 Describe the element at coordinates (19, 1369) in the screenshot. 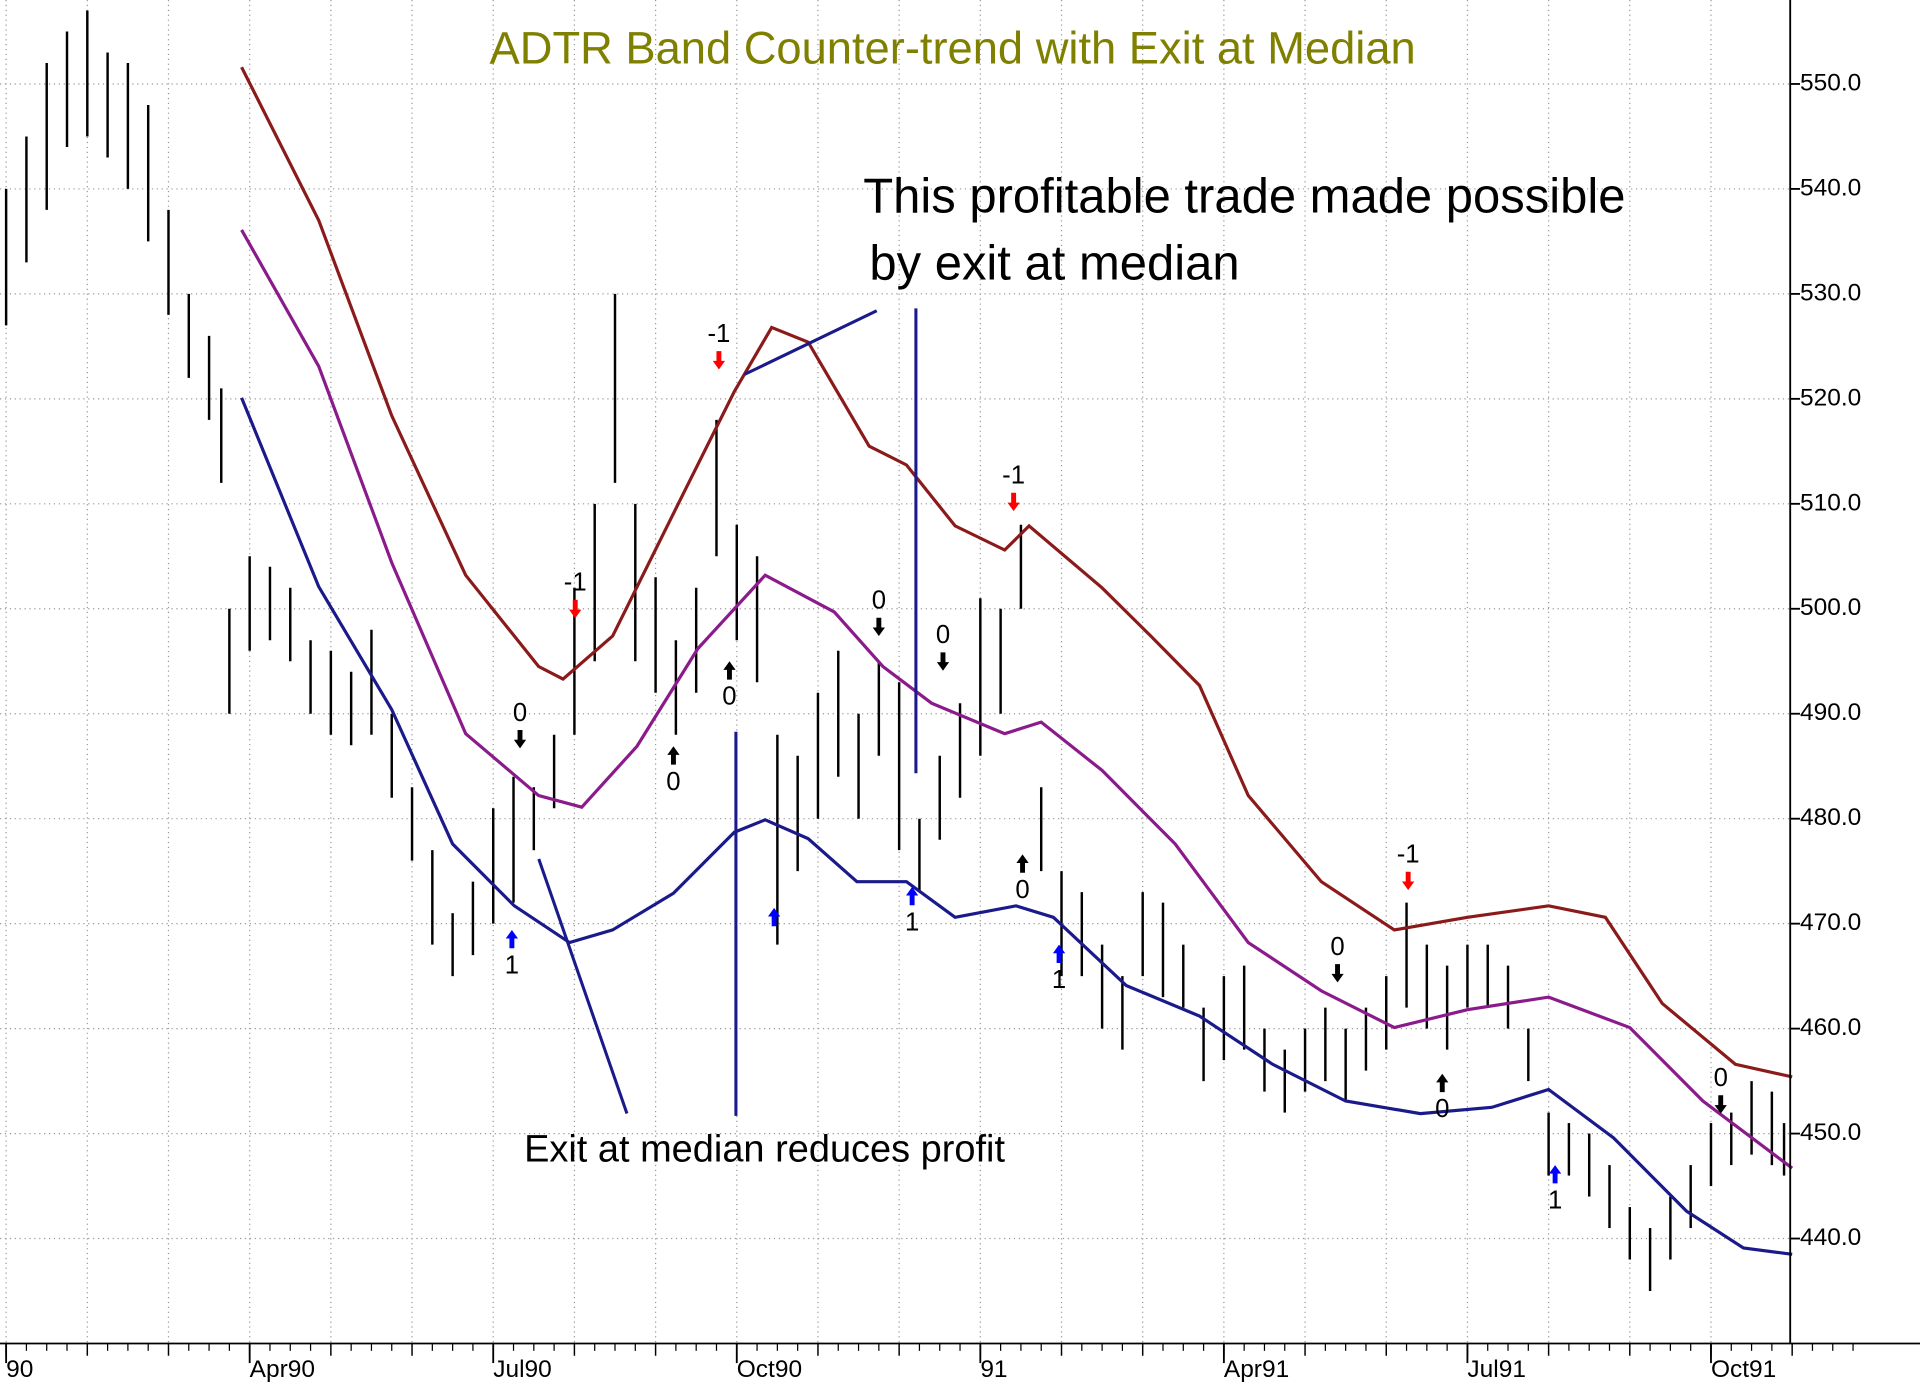

I see `x-tick-label: 90` at that location.